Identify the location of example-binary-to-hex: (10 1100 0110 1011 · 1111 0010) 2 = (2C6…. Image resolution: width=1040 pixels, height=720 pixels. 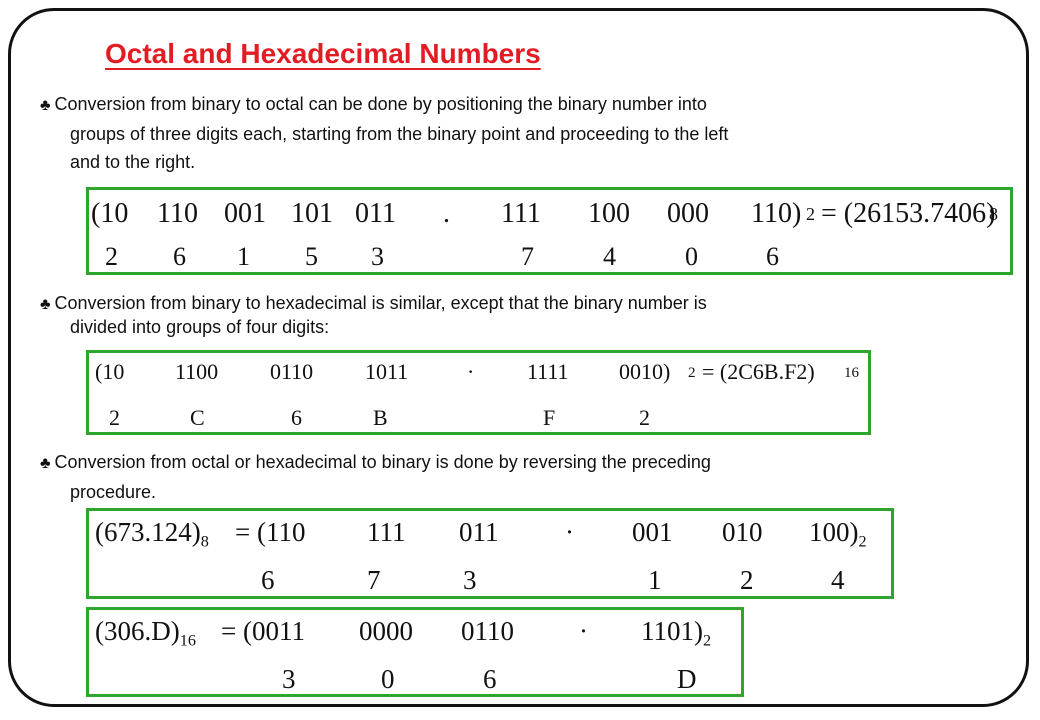
(478, 392).